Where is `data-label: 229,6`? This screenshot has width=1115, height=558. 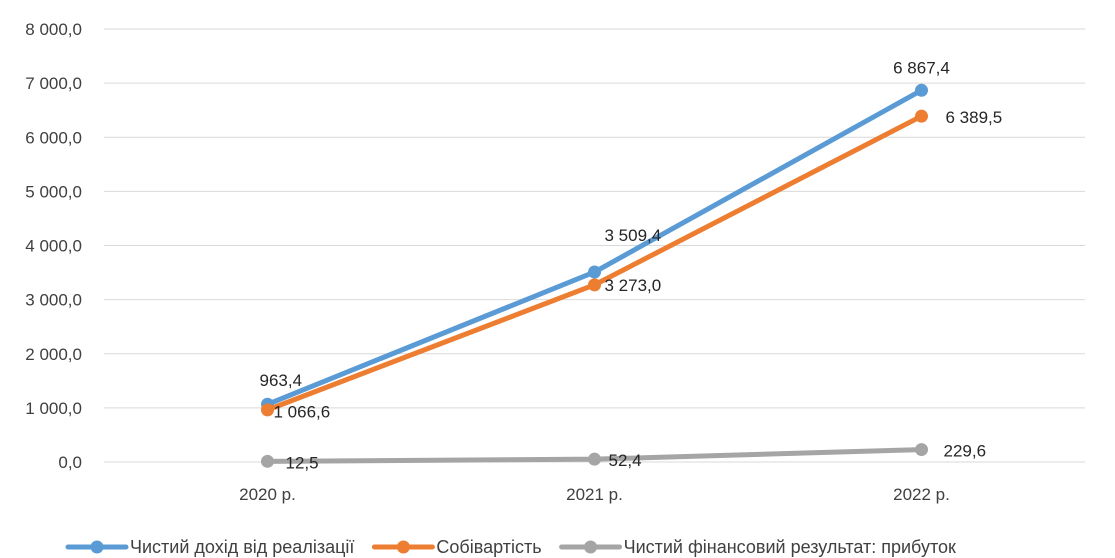 data-label: 229,6 is located at coordinates (965, 451).